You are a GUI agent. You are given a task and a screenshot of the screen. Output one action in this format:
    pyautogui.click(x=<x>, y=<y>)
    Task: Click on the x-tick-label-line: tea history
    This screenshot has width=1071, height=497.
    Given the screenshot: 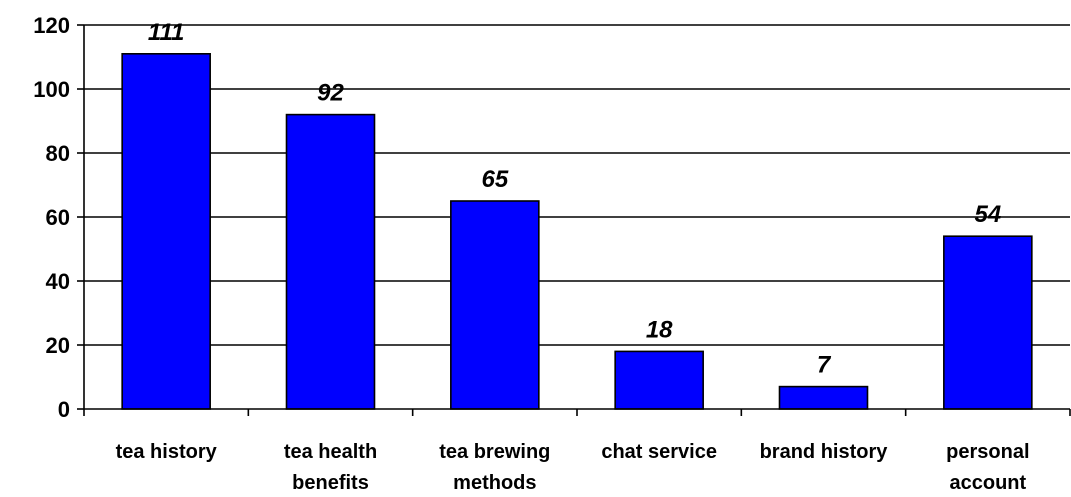 What is the action you would take?
    pyautogui.click(x=167, y=452)
    